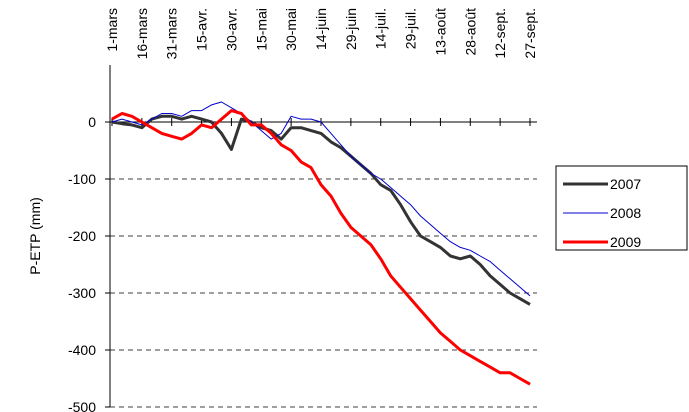  Describe the element at coordinates (381, 28) in the screenshot. I see `x-tick-label: 14-juil.` at that location.